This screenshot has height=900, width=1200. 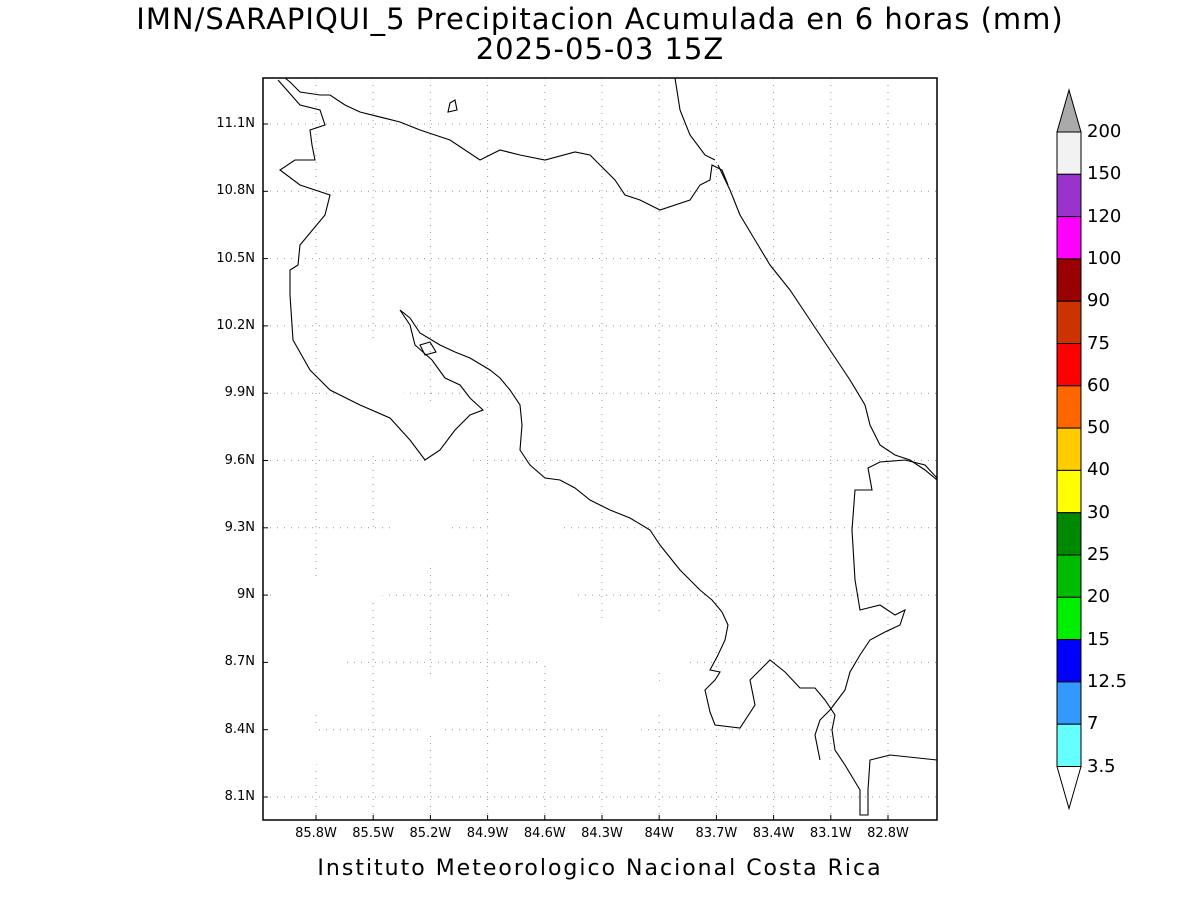 What do you see at coordinates (1104, 216) in the screenshot?
I see `colorbar-level-label: 120` at bounding box center [1104, 216].